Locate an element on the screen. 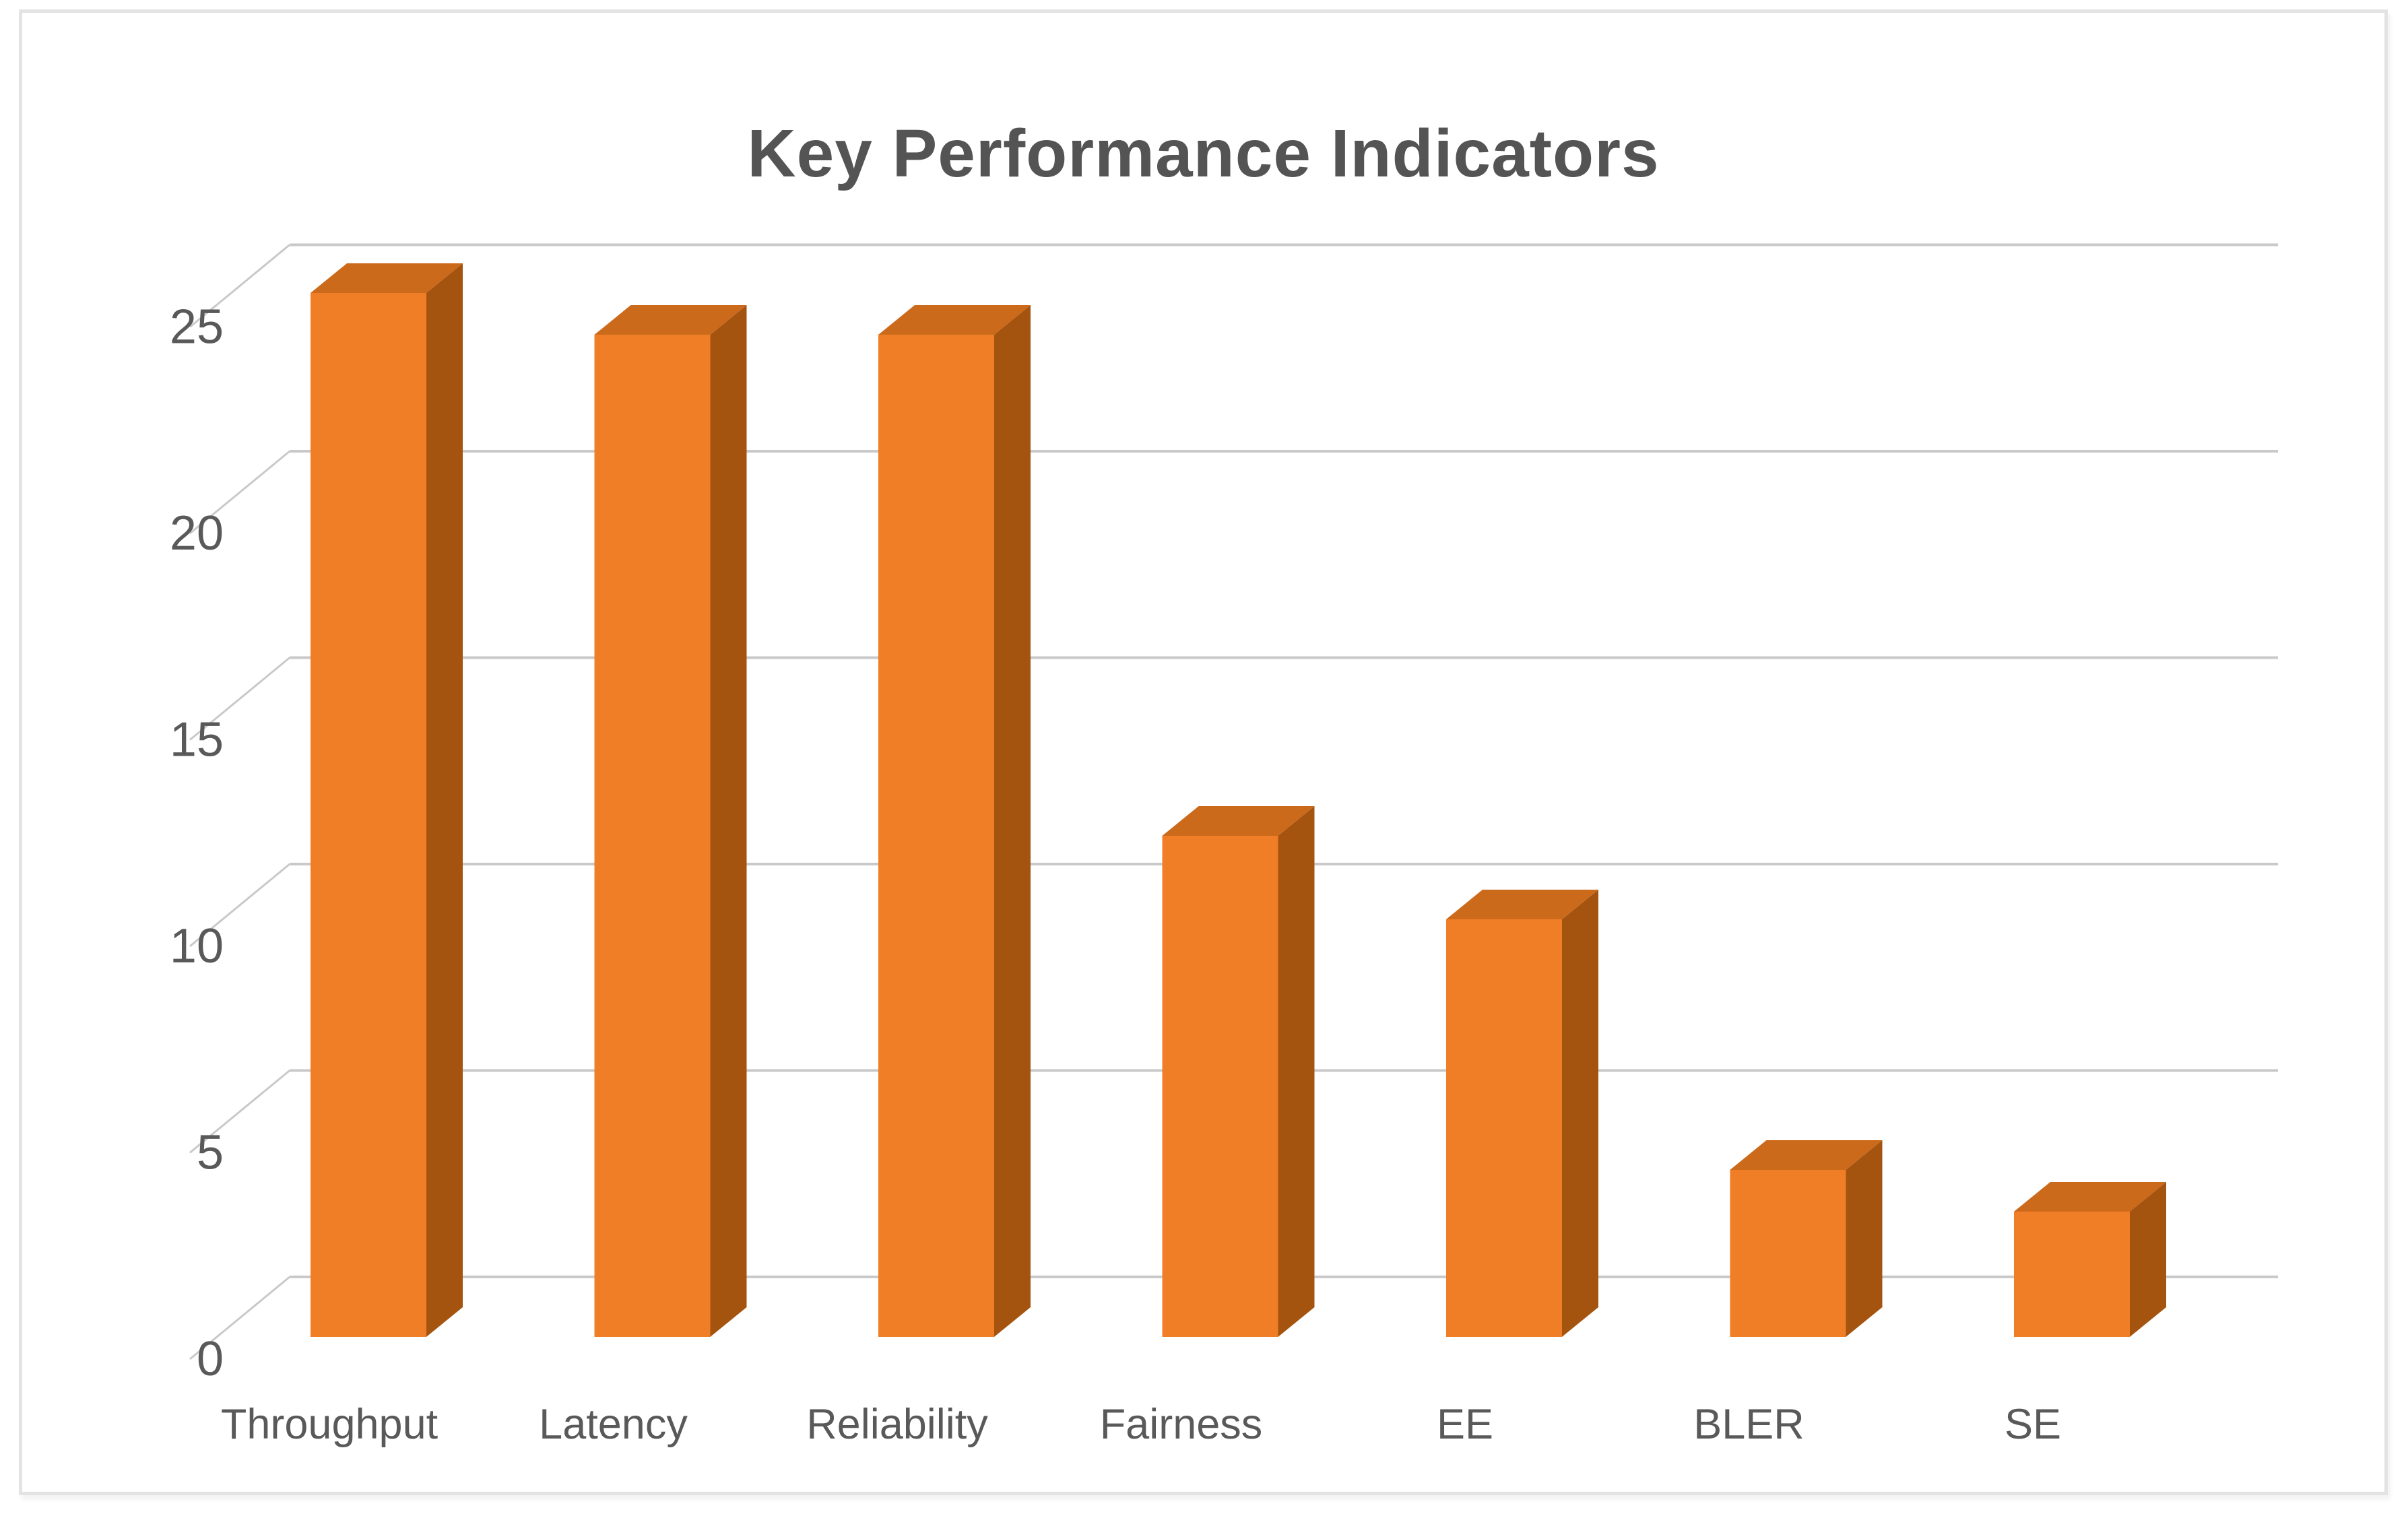 This screenshot has height=1516, width=2408. x-category-label-latency: Latency is located at coordinates (613, 1424).